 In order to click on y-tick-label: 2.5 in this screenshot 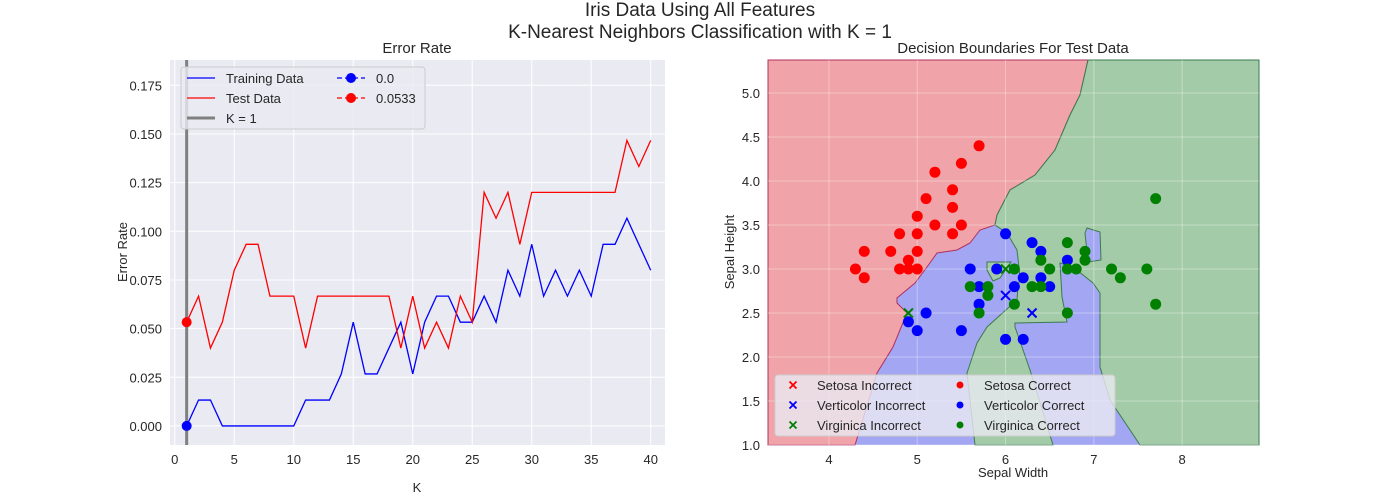, I will do `click(751, 313)`.